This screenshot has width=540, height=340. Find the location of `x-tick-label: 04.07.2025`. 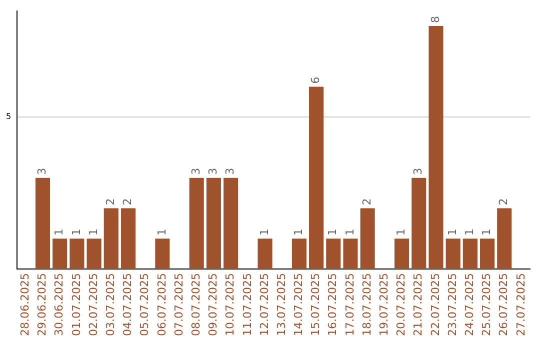

x-tick-label: 04.07.2025 is located at coordinates (127, 304).